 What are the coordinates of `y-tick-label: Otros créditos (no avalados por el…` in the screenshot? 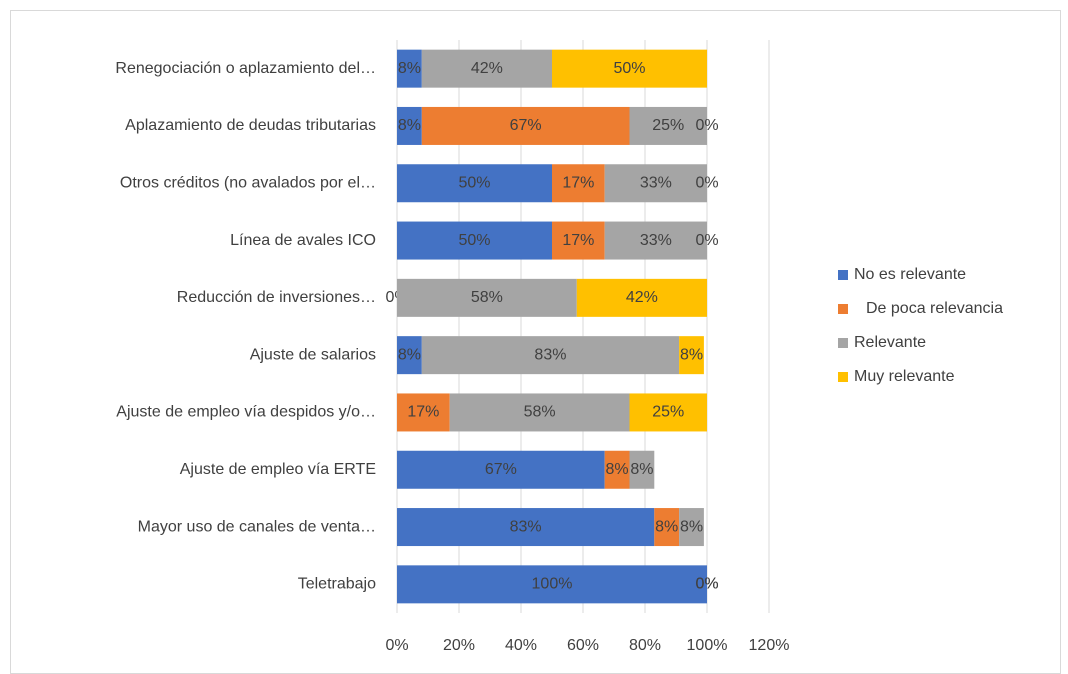 It's located at (248, 182).